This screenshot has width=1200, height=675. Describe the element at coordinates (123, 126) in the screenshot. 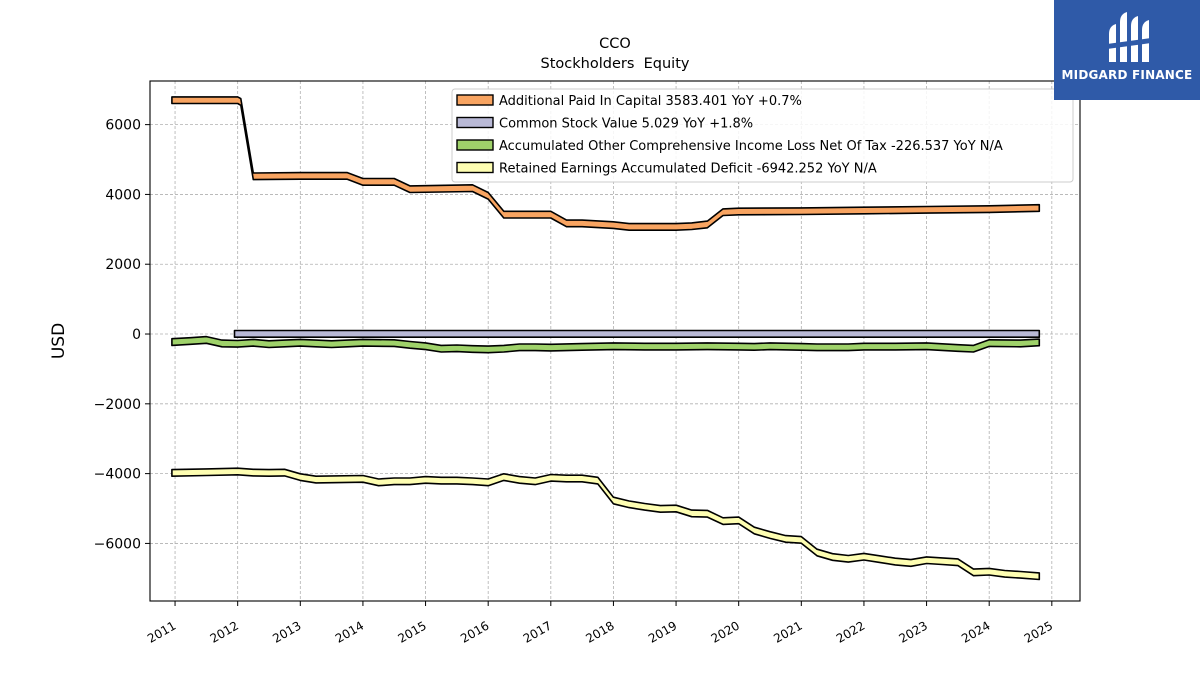

I see `y-tick-label: 6000` at that location.